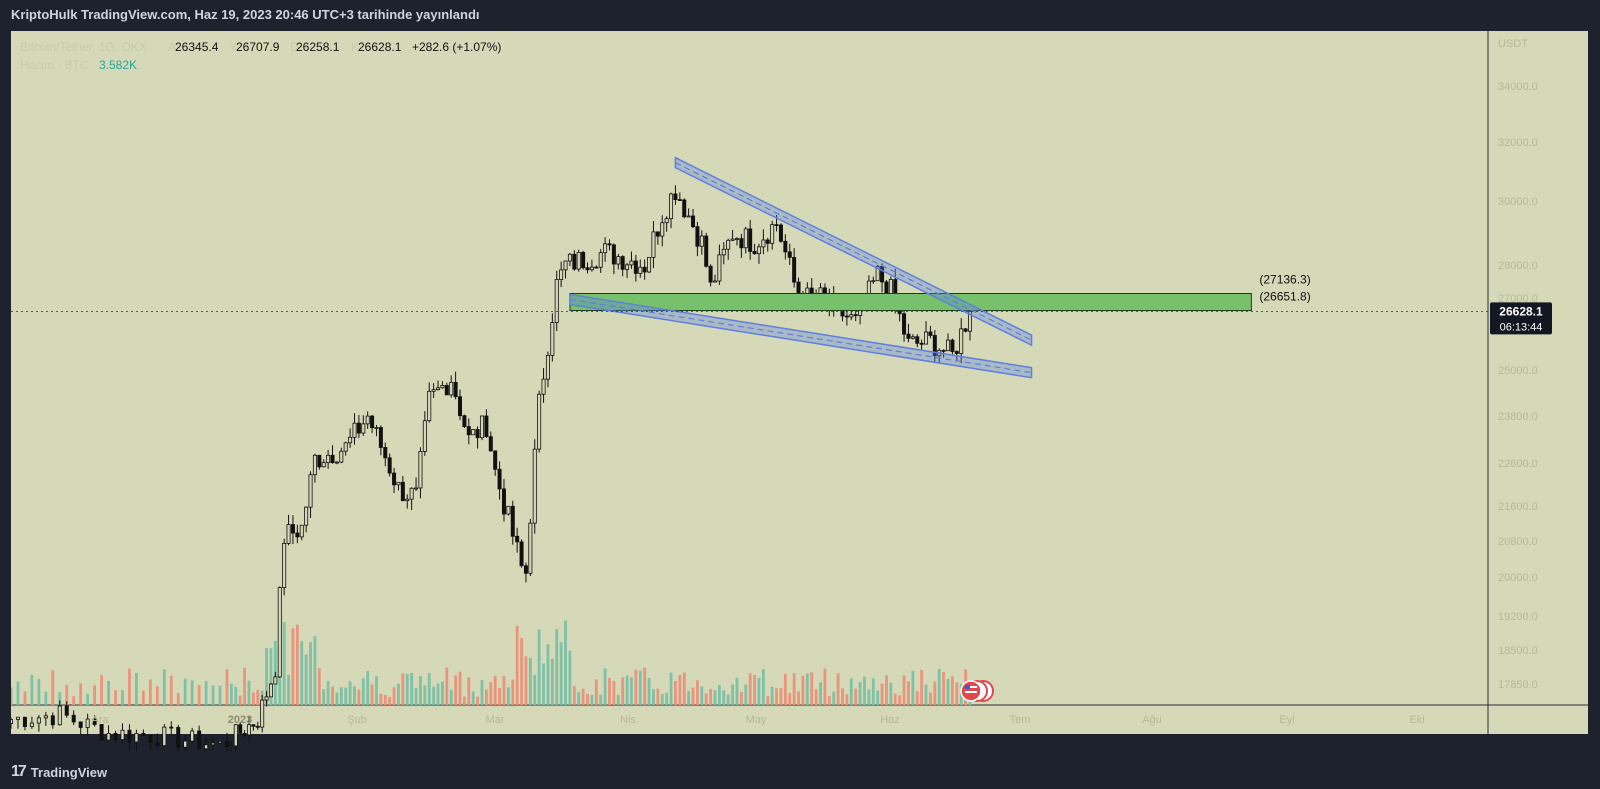 The image size is (1600, 789). I want to click on legend-open-label: A, so click(172, 47).